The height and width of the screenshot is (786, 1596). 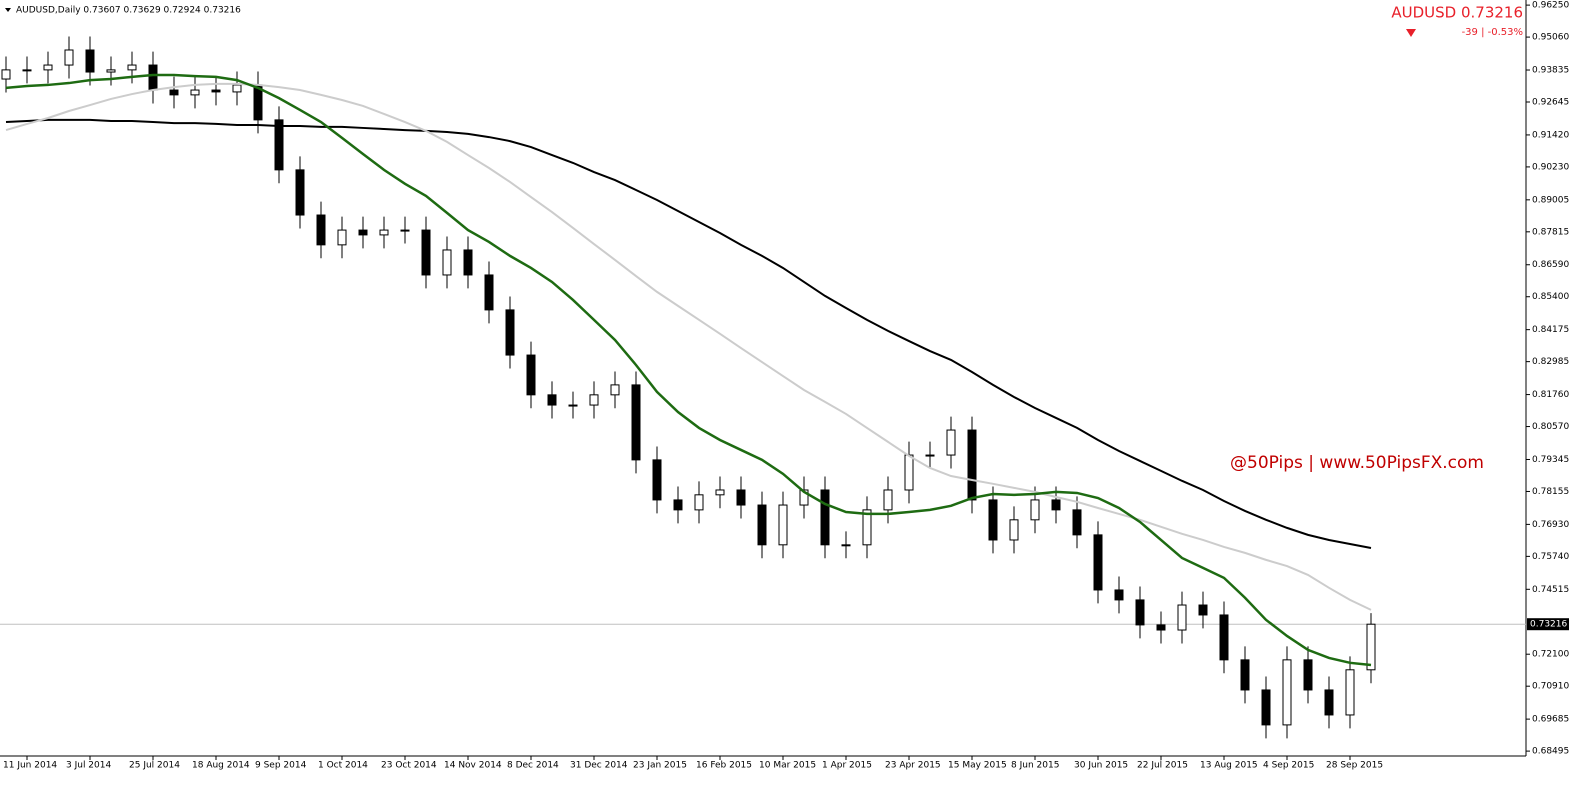 I want to click on current-price-box, so click(x=1548, y=624).